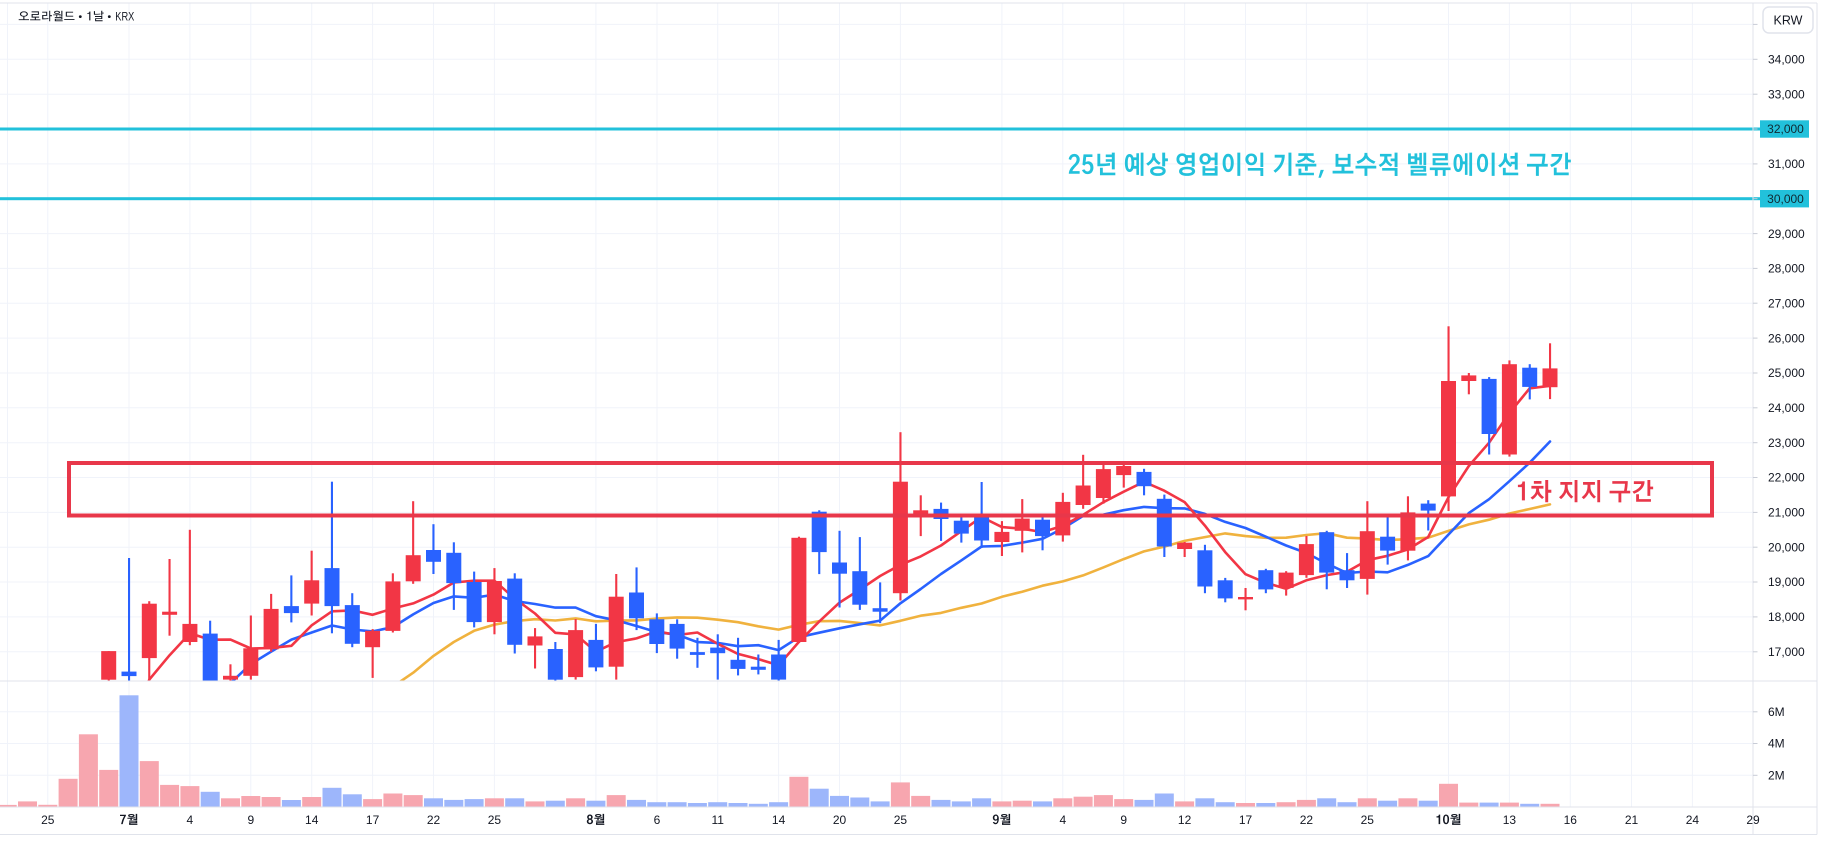 This screenshot has height=848, width=1827. Describe the element at coordinates (1786, 269) in the screenshot. I see `svg-text: 28,000` at that location.